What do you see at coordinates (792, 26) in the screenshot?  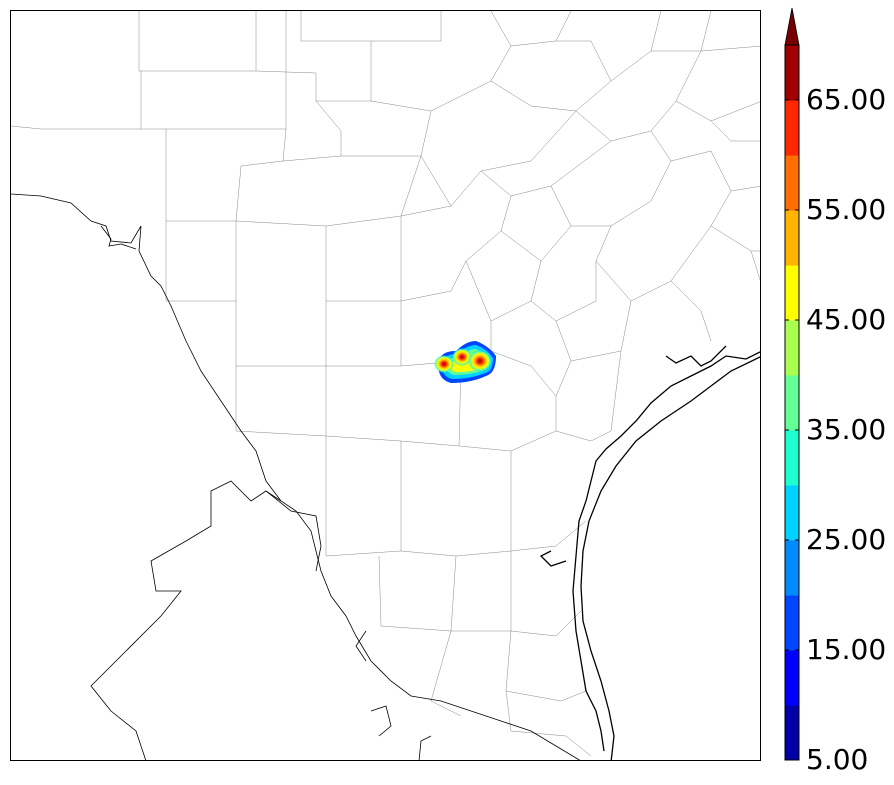 I see `colorbar-extend-arrow` at bounding box center [792, 26].